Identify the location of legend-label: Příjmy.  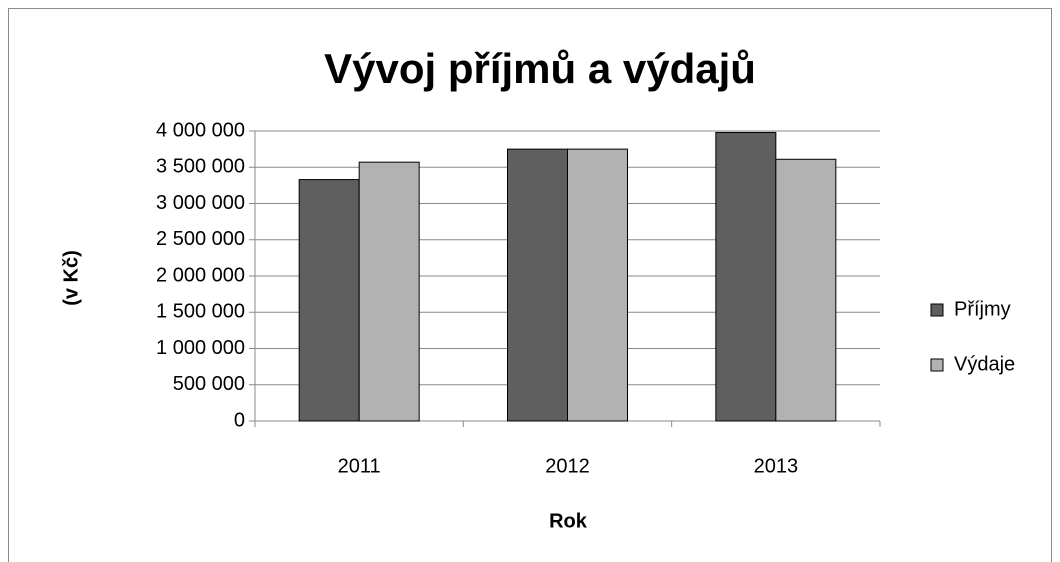
(982, 309).